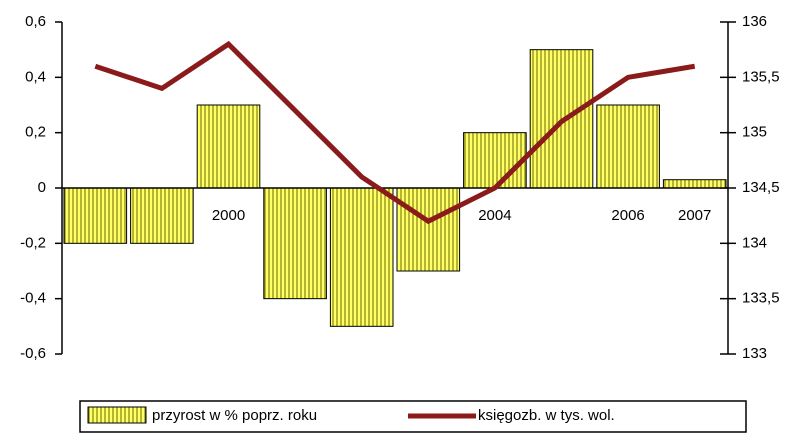  I want to click on y-tick-label: 0,6, so click(35, 21).